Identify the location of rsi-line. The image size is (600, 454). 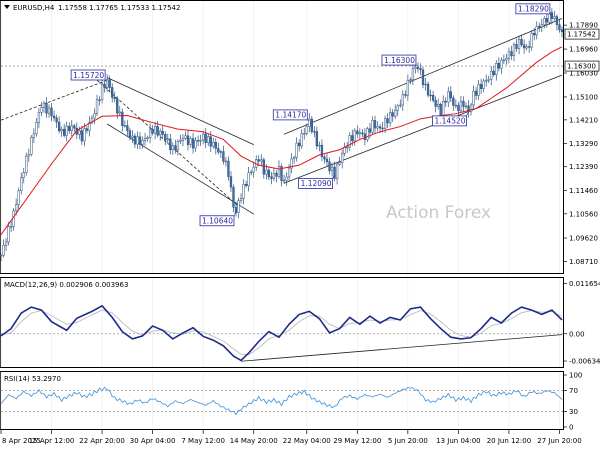
(281, 400).